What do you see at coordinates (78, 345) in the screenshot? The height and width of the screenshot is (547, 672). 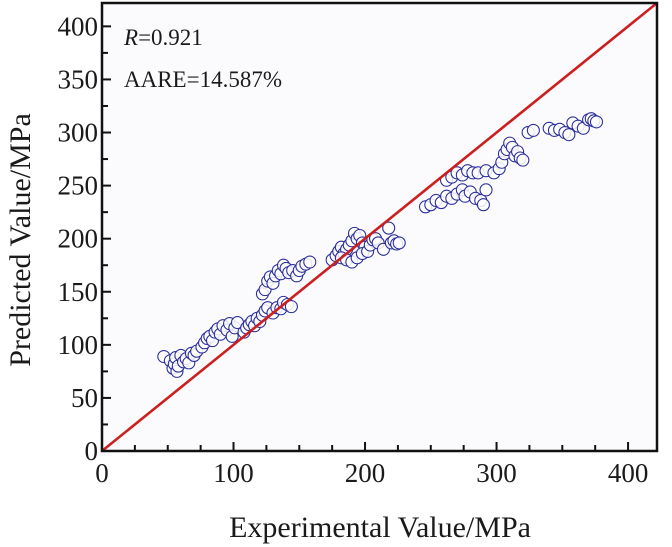 I see `y-tick-label: 100` at bounding box center [78, 345].